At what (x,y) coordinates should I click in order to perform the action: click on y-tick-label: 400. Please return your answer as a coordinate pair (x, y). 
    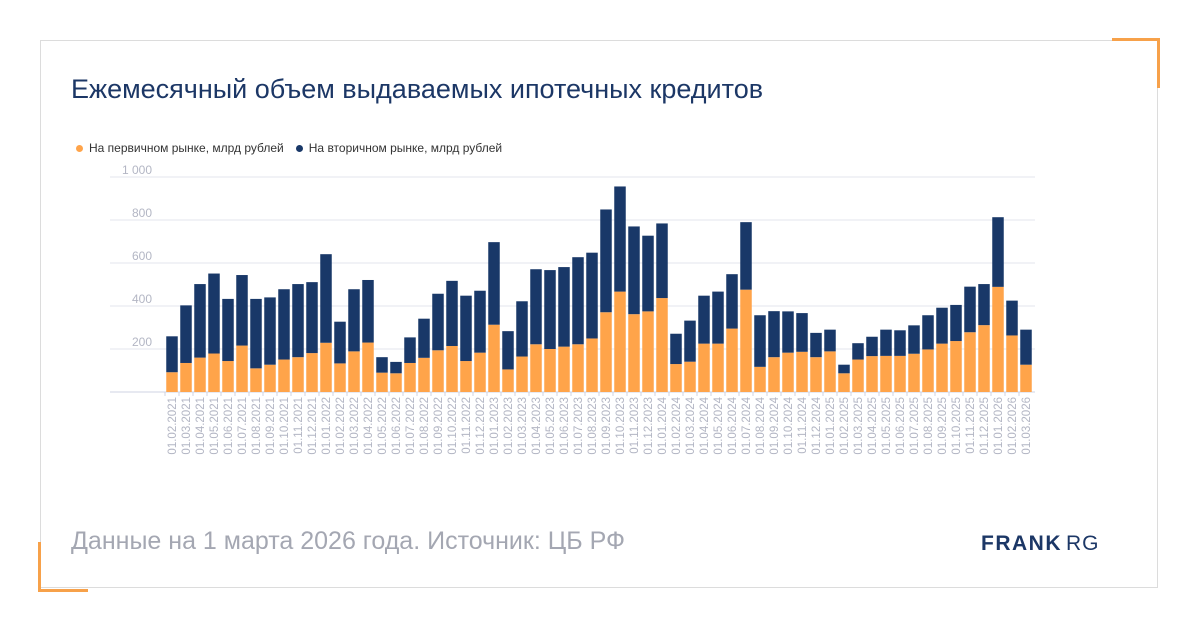
    Looking at the image, I should click on (142, 299).